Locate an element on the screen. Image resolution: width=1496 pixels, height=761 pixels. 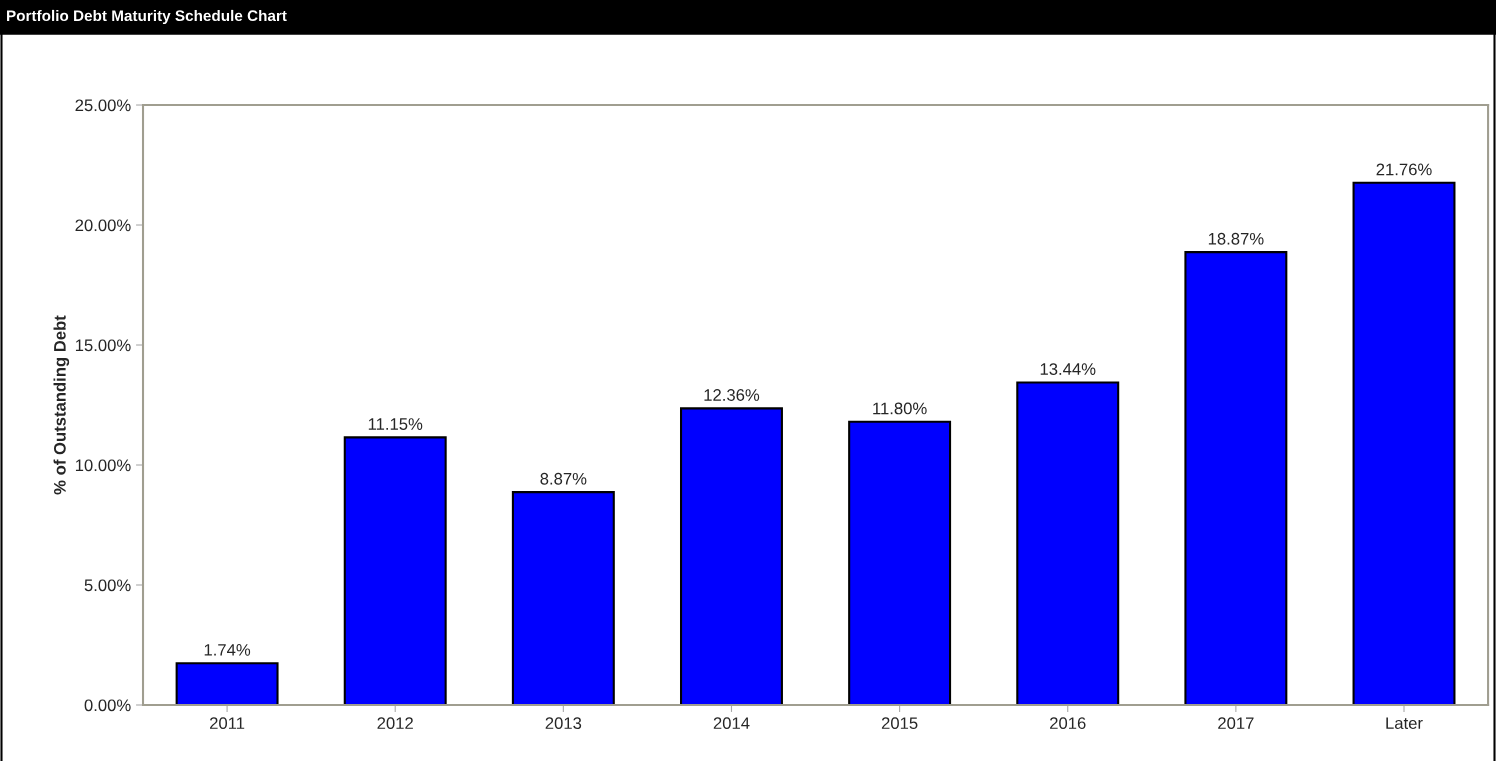
x-tick-label: 2016 is located at coordinates (1068, 723).